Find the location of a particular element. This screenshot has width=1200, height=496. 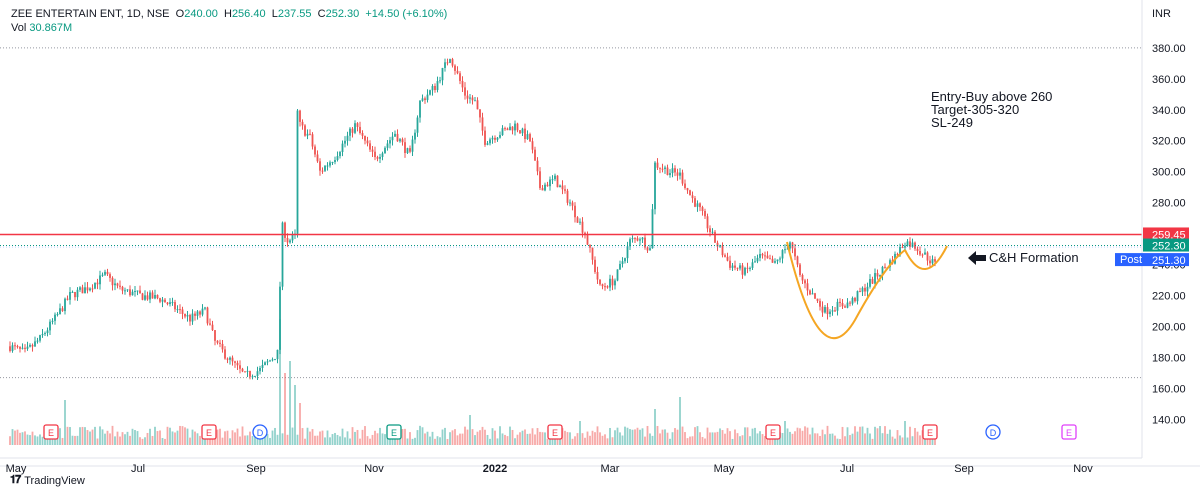

volume-header: Vol 30.867M is located at coordinates (41, 28).